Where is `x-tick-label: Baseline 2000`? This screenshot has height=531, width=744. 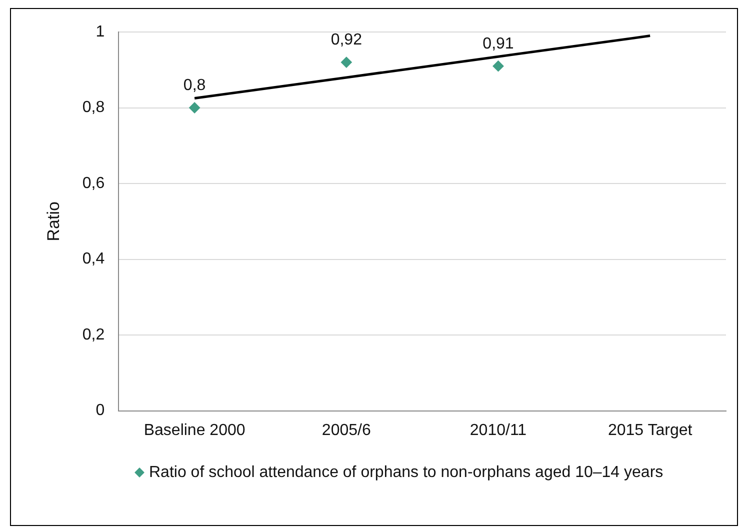
x-tick-label: Baseline 2000 is located at coordinates (195, 430).